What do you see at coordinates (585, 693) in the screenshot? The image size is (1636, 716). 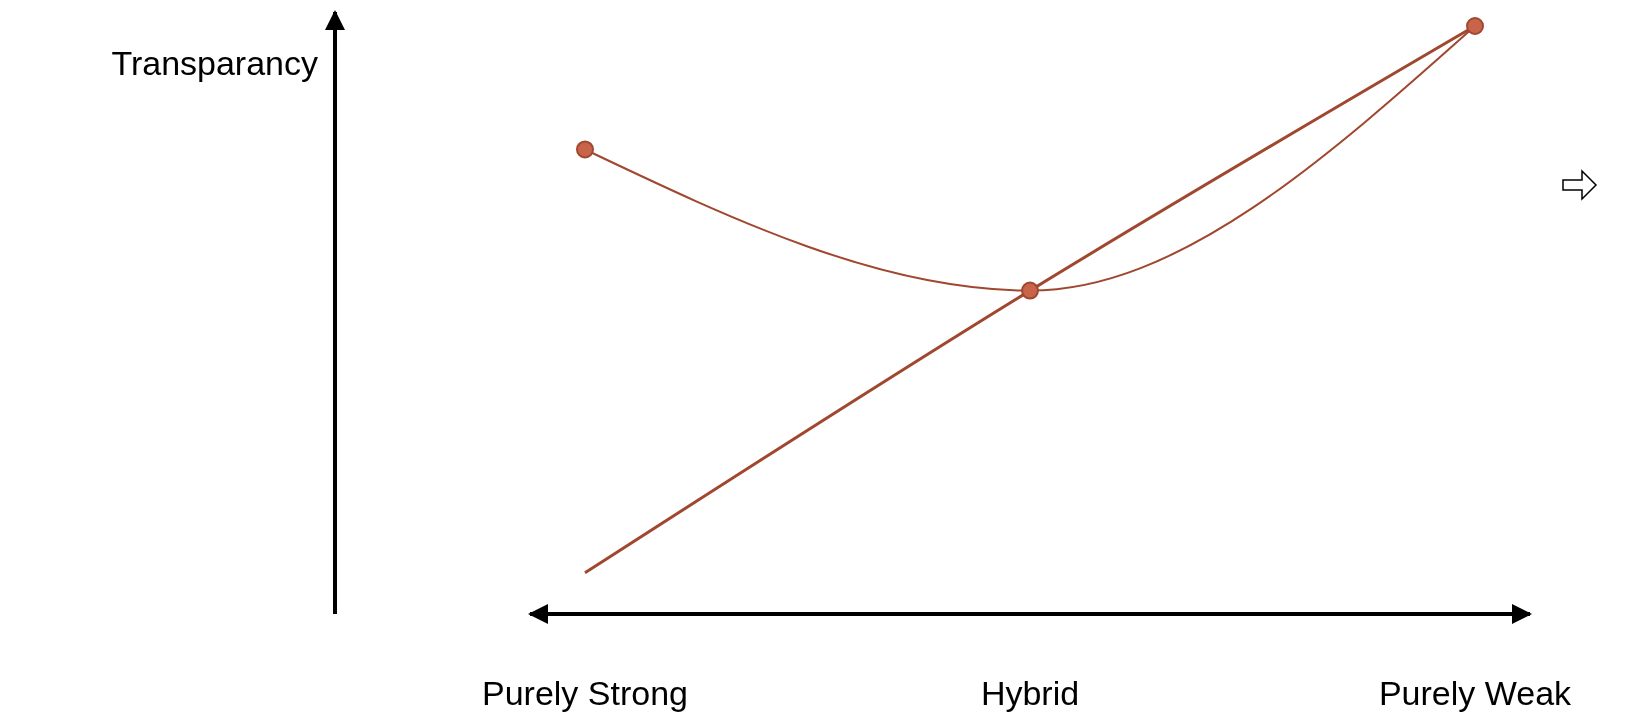 I see `x-tick-label: Purely Strong` at bounding box center [585, 693].